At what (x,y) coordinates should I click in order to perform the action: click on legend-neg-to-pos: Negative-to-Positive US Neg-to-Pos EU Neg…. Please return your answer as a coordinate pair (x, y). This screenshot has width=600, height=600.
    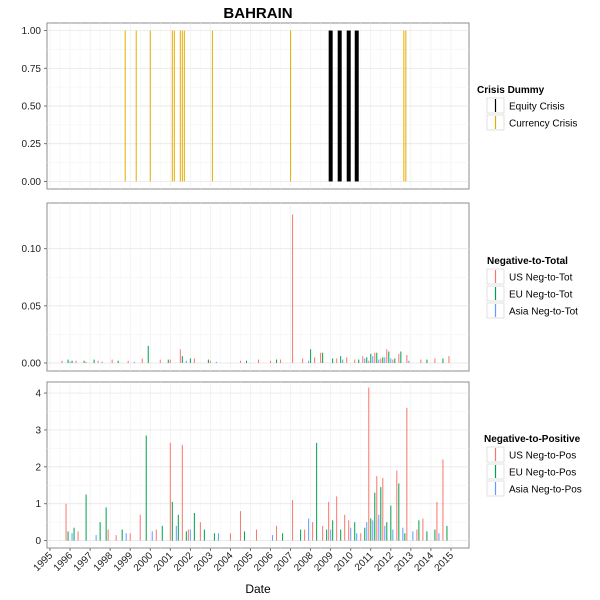
    Looking at the image, I should click on (533, 465).